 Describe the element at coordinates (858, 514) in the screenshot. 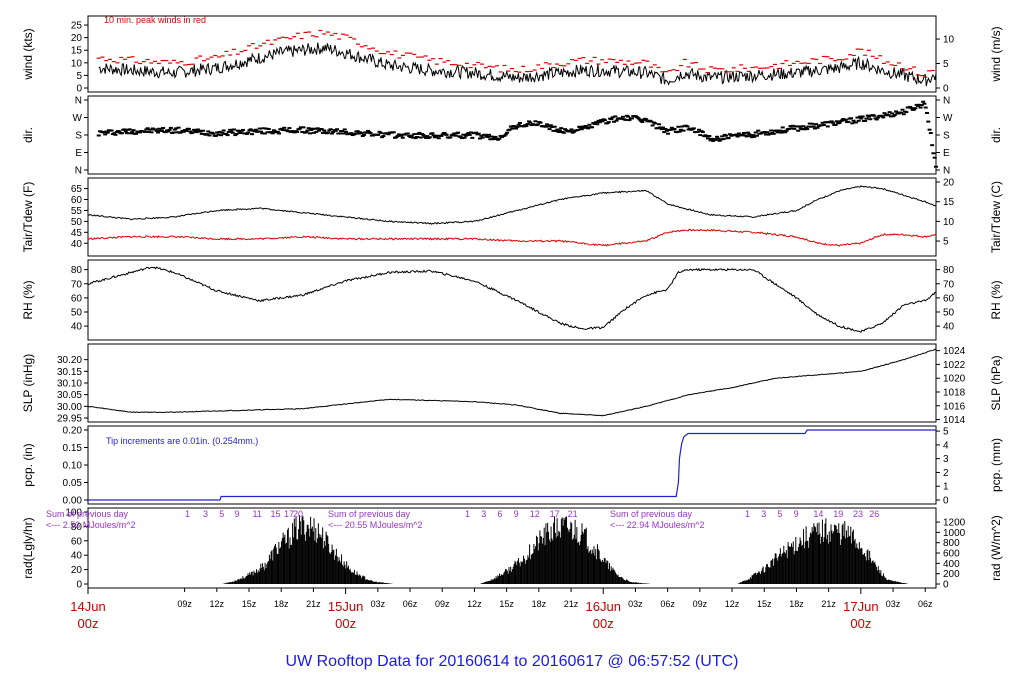

I see `rad-hour-mark: 23` at that location.